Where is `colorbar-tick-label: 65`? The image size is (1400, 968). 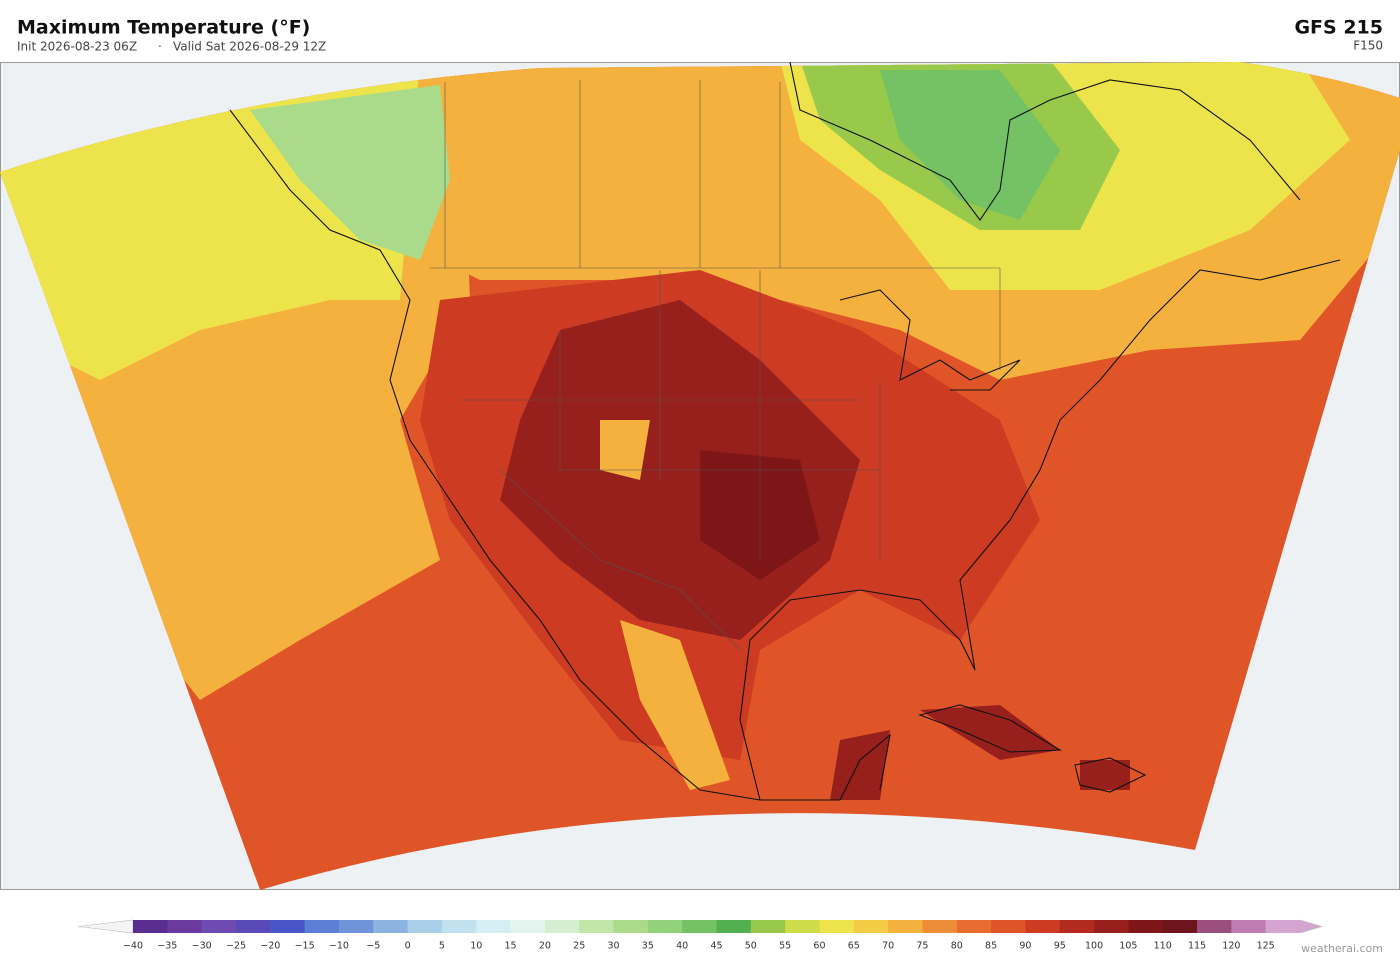 colorbar-tick-label: 65 is located at coordinates (854, 946).